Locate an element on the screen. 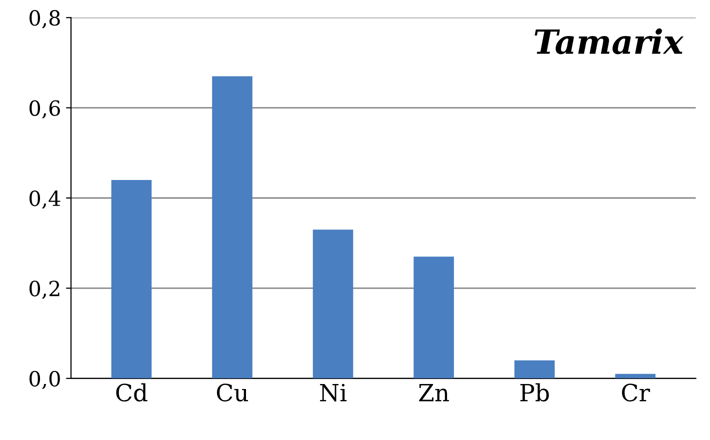  y-tick-label: 0,8 is located at coordinates (45, 19).